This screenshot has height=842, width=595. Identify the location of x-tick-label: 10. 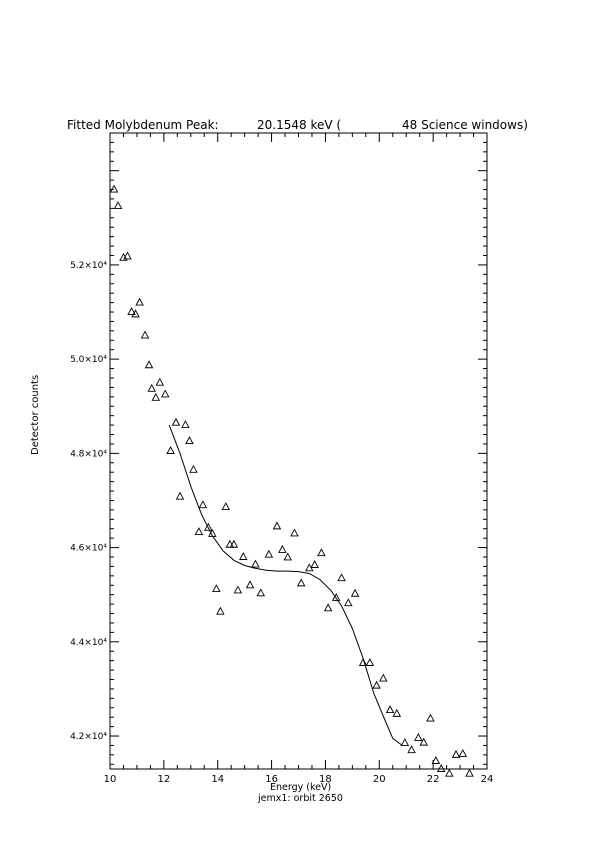
(110, 779).